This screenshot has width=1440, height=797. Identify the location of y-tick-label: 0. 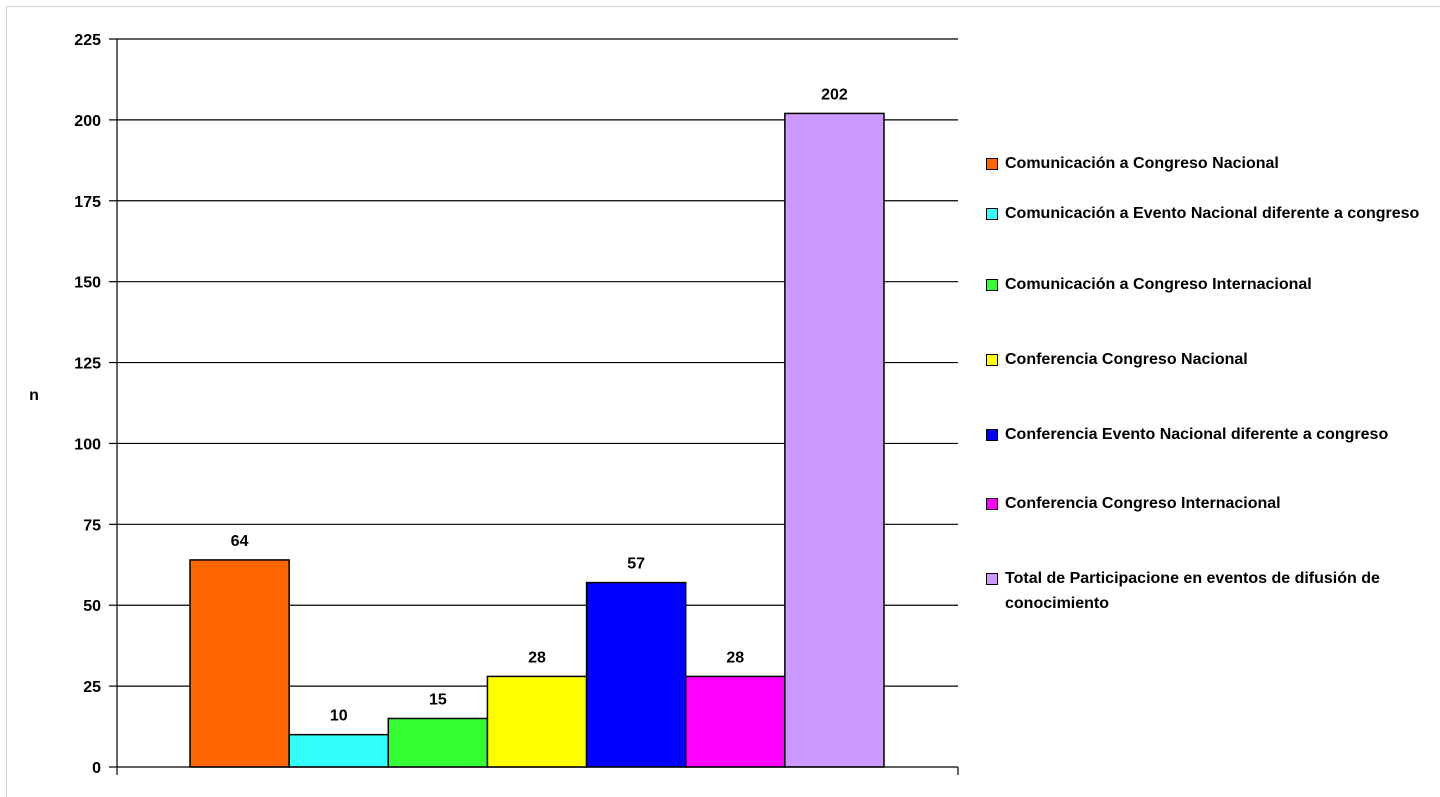
(96, 768).